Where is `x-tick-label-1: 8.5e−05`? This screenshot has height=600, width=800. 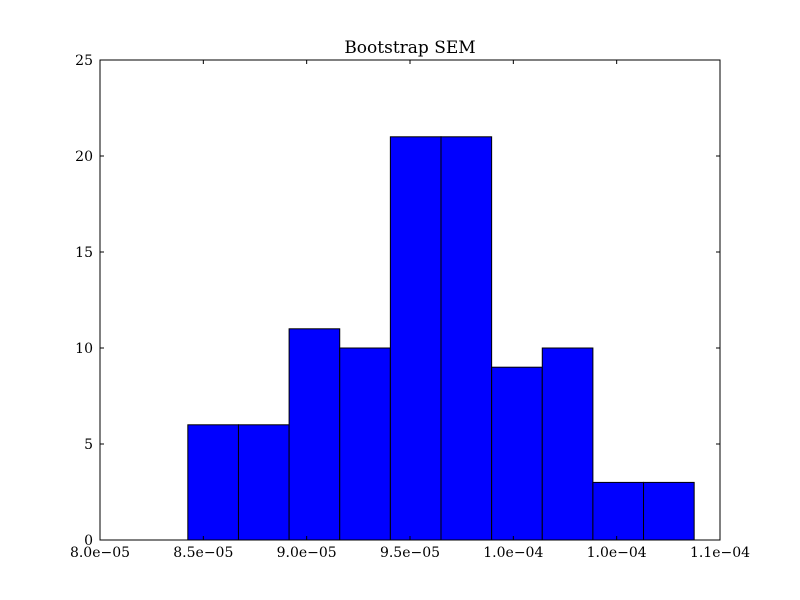
x-tick-label-1: 8.5e−05 is located at coordinates (203, 553).